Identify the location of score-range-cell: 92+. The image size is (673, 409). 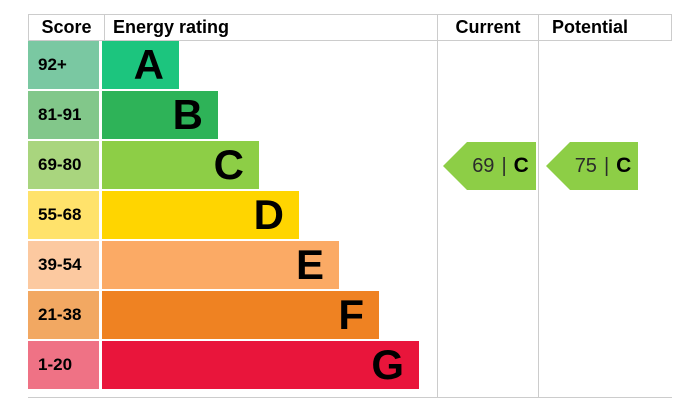
(63, 65).